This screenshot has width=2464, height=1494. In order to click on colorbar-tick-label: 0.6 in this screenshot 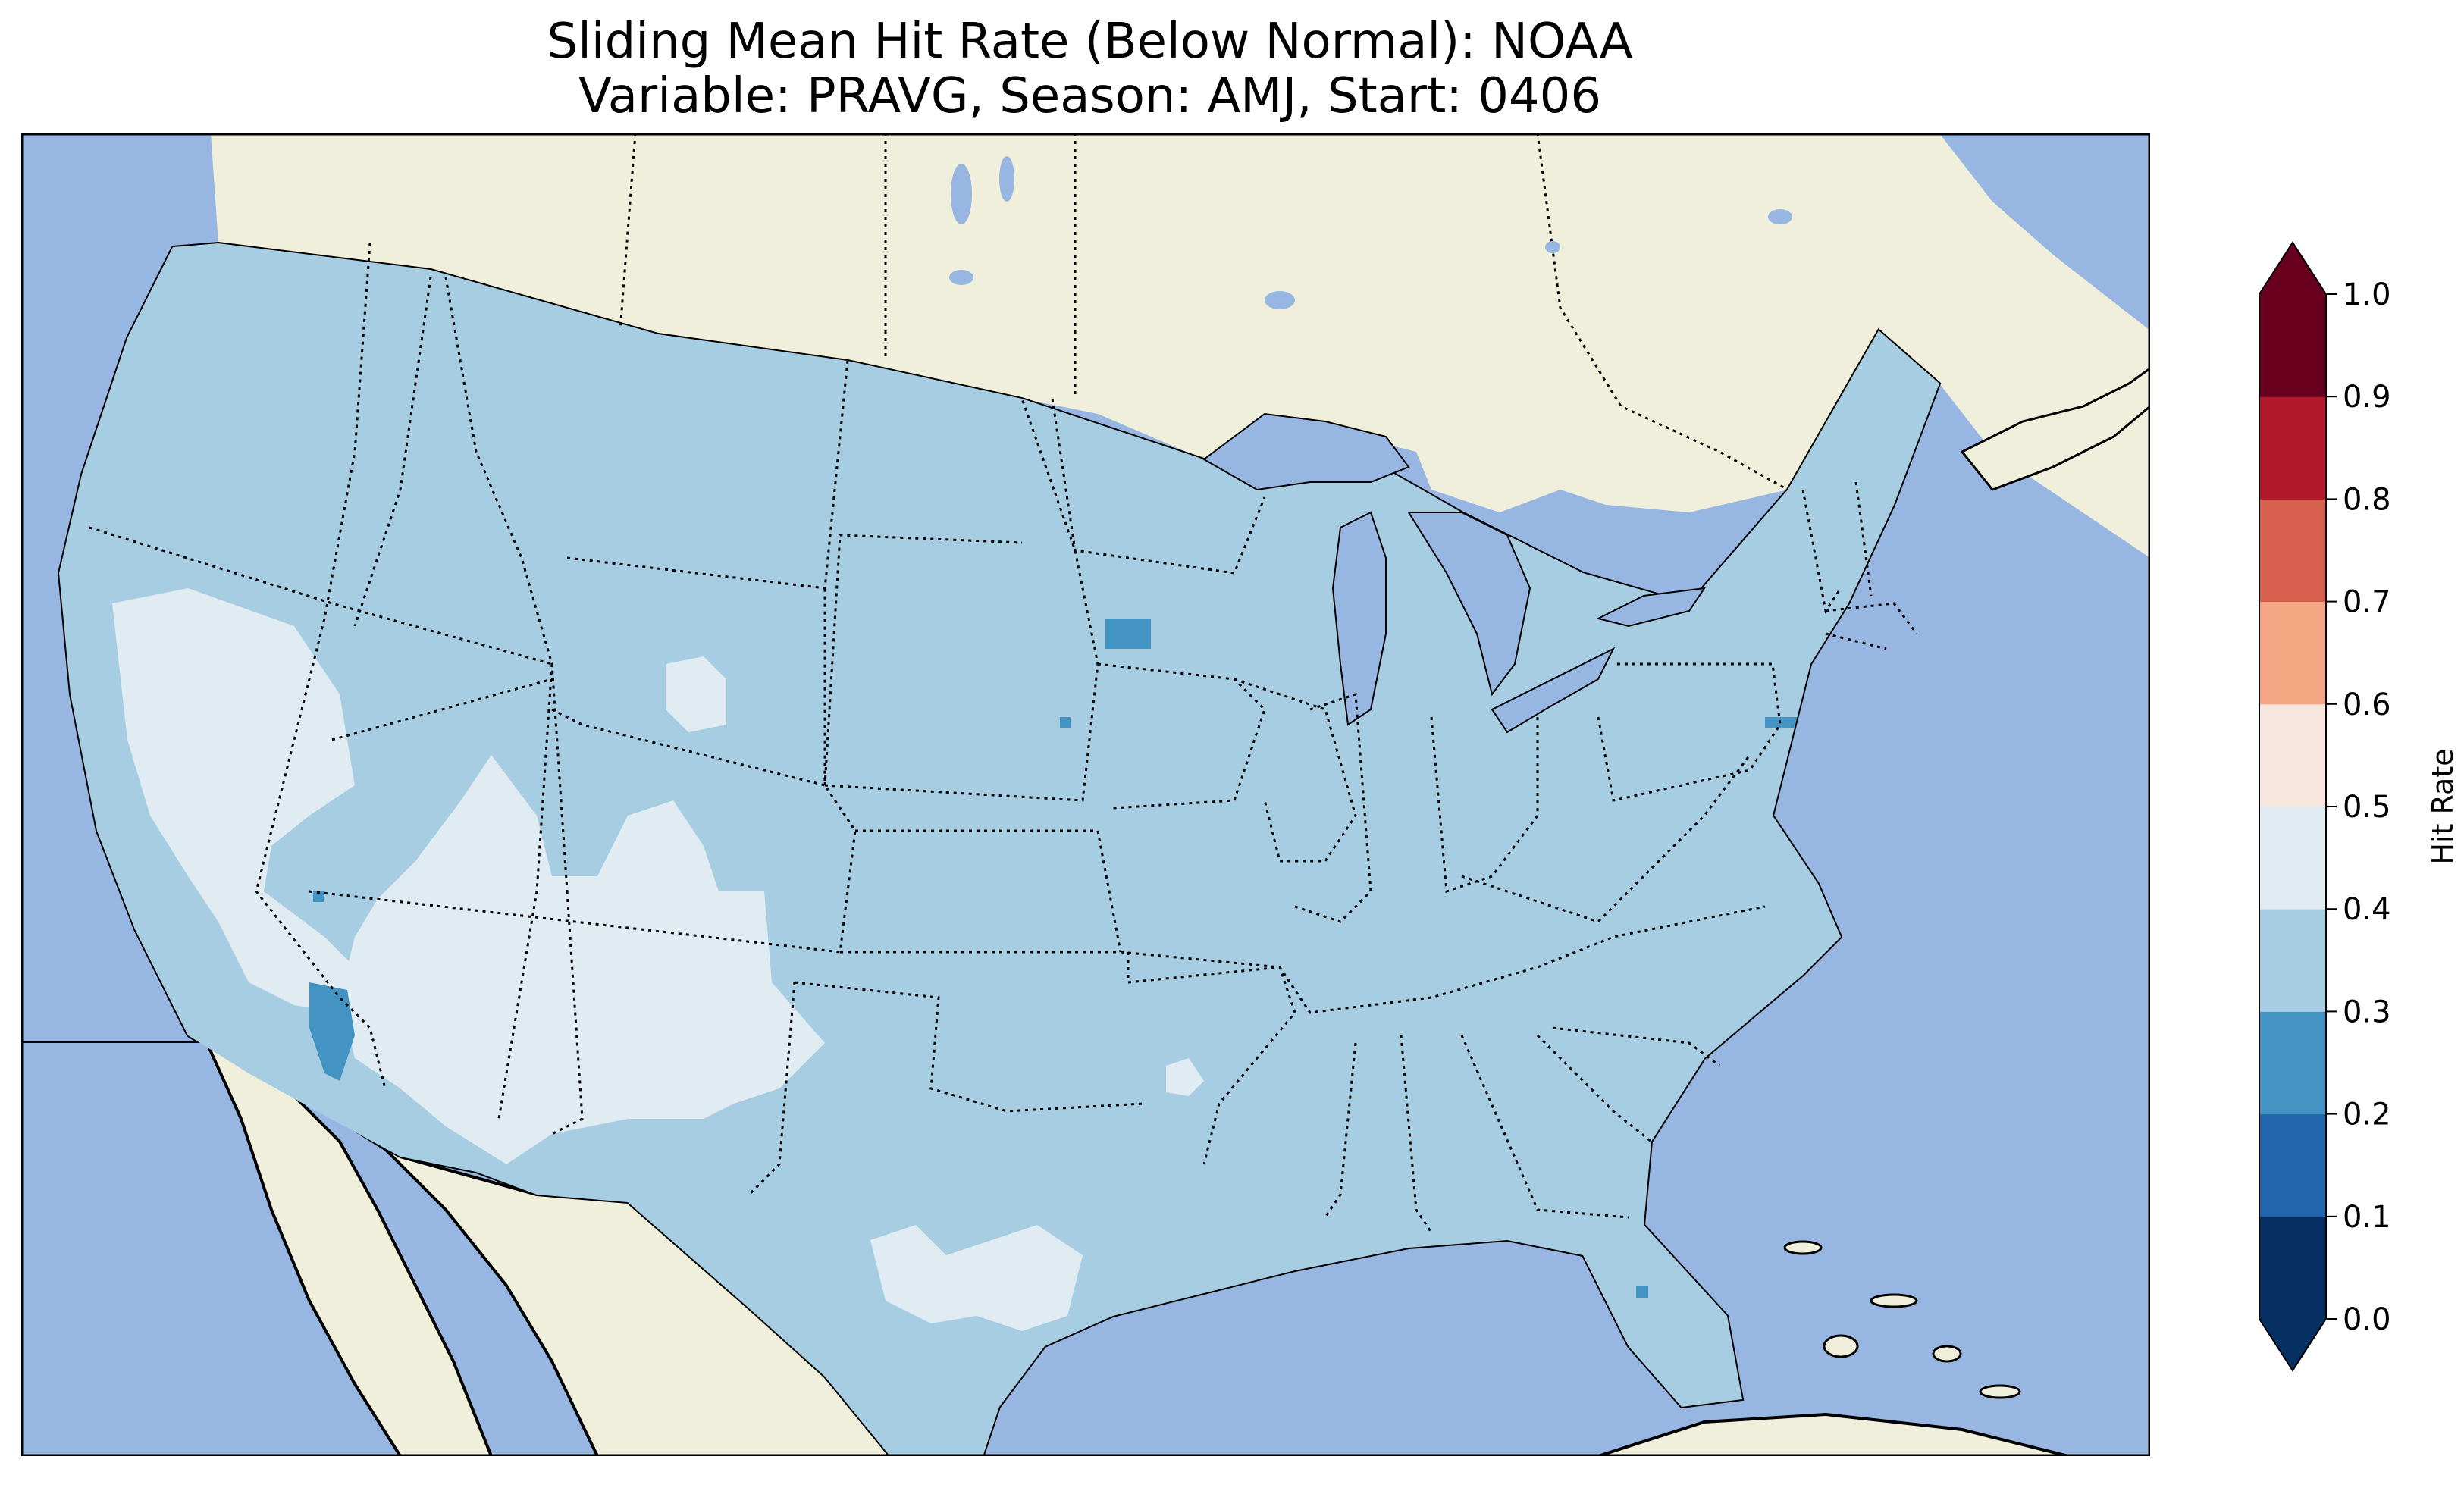, I will do `click(2367, 704)`.